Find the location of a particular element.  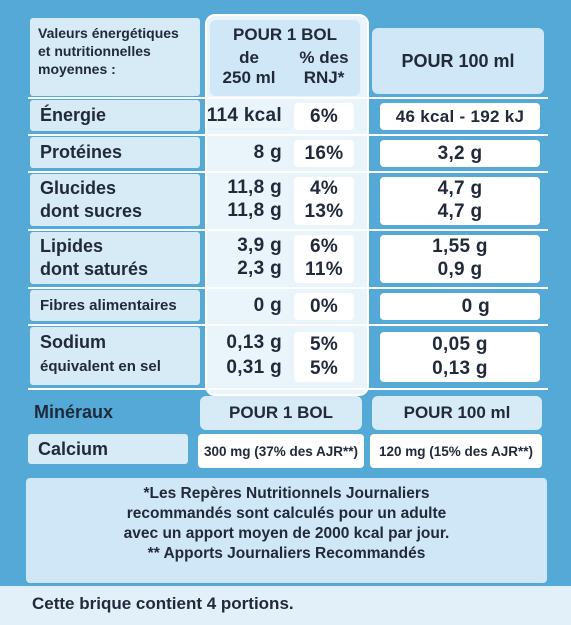

per-100ml-header: POUR 100 ml is located at coordinates (458, 61).